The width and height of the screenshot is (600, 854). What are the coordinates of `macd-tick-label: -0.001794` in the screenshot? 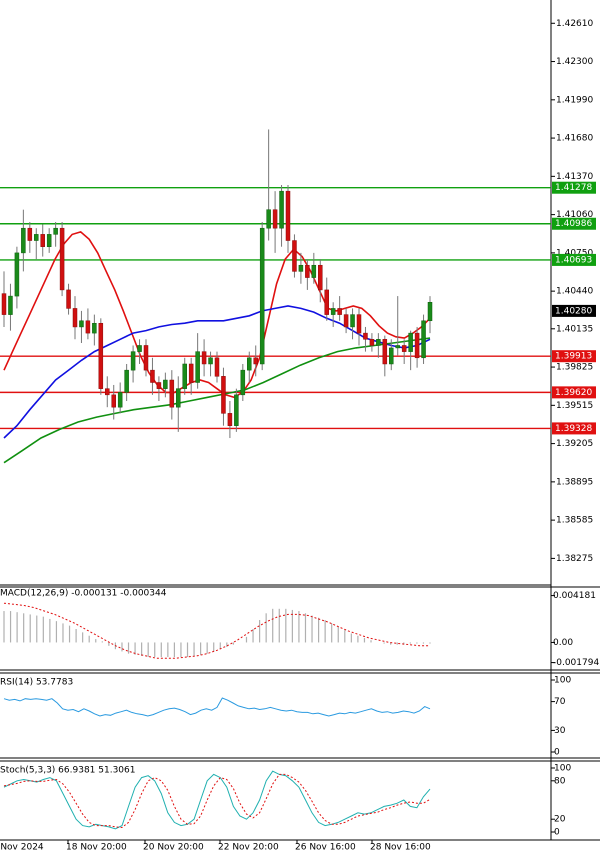 It's located at (576, 663).